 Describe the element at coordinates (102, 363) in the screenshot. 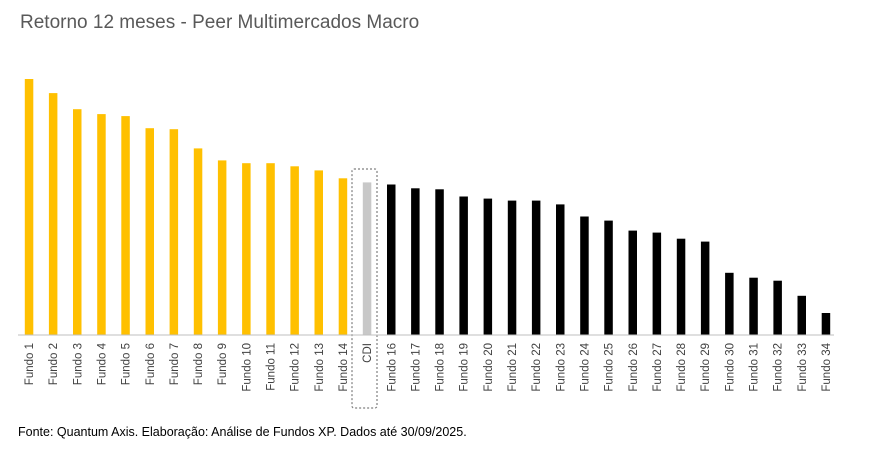

I see `tick-label-fundo-4: Fundo 4` at that location.